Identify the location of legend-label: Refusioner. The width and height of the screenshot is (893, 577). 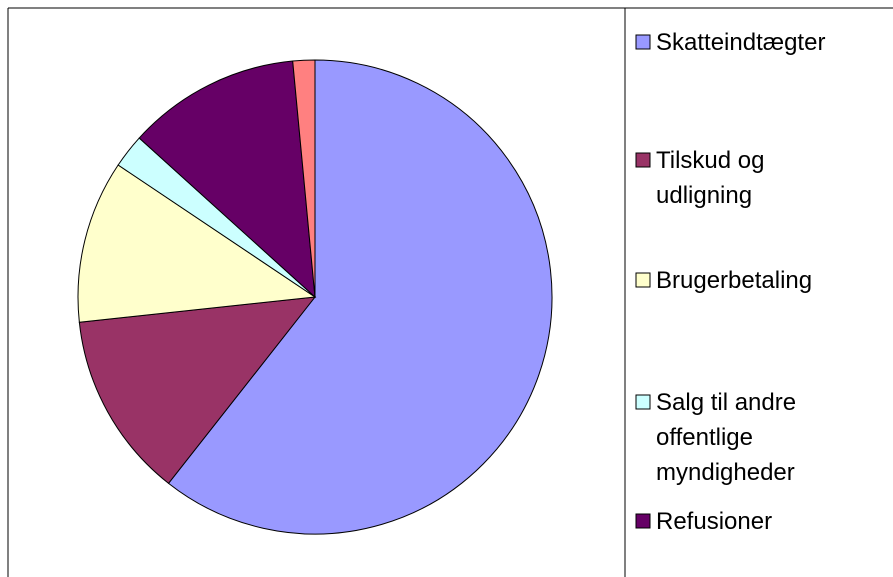
(714, 521).